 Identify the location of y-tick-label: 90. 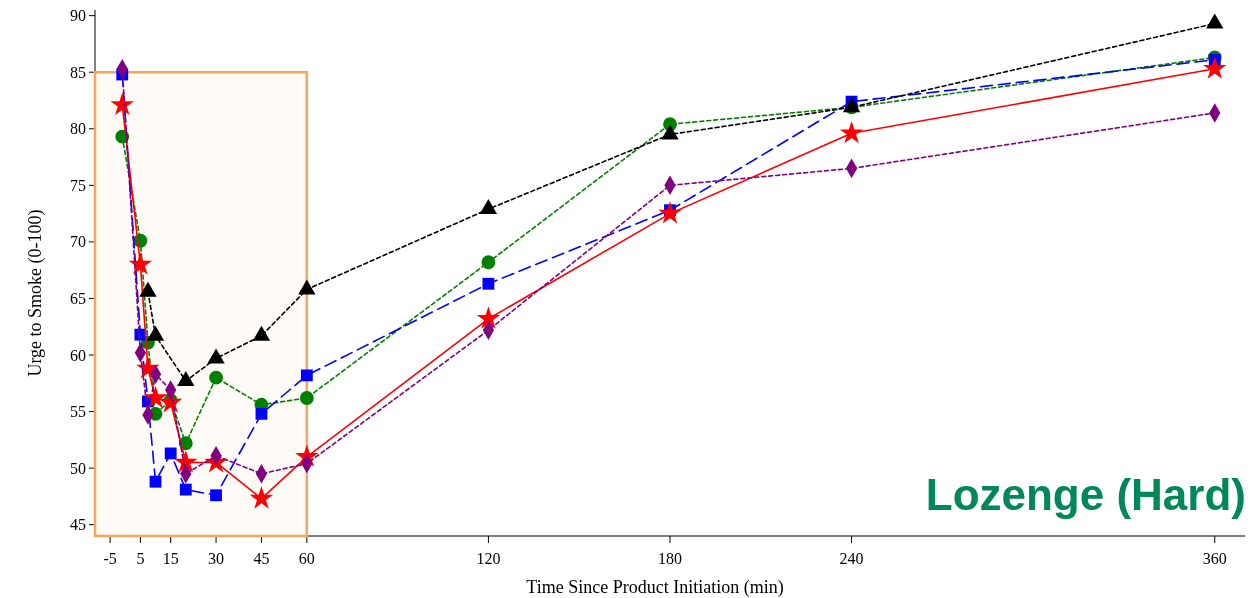
(78, 16).